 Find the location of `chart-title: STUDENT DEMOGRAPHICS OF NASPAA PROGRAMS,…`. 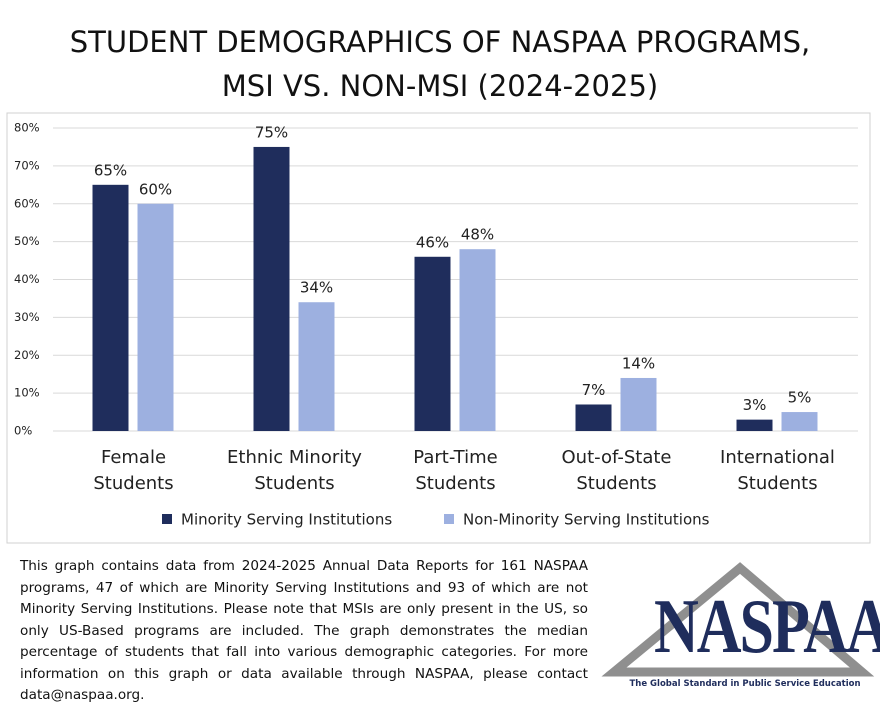

chart-title: STUDENT DEMOGRAPHICS OF NASPAA PROGRAMS,… is located at coordinates (440, 64).